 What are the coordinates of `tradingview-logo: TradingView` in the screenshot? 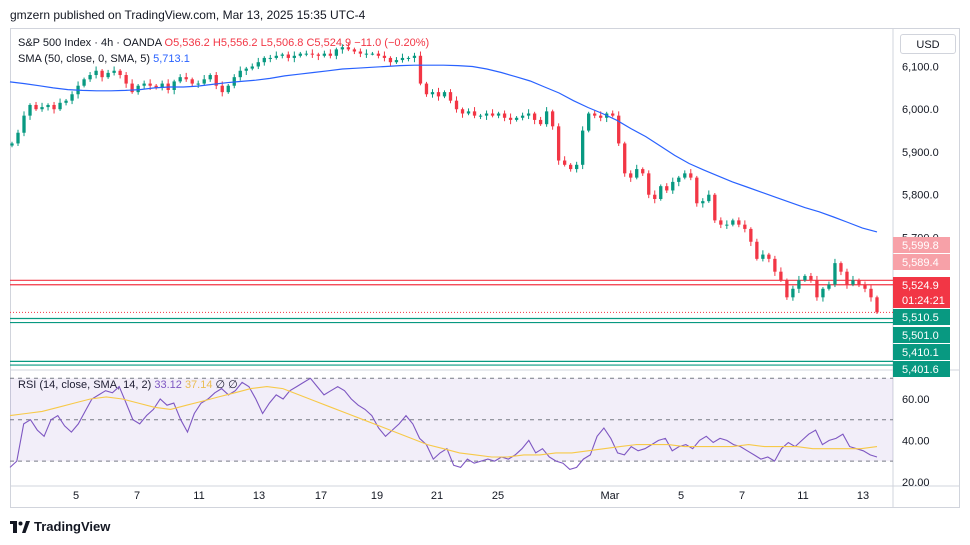 It's located at (60, 526).